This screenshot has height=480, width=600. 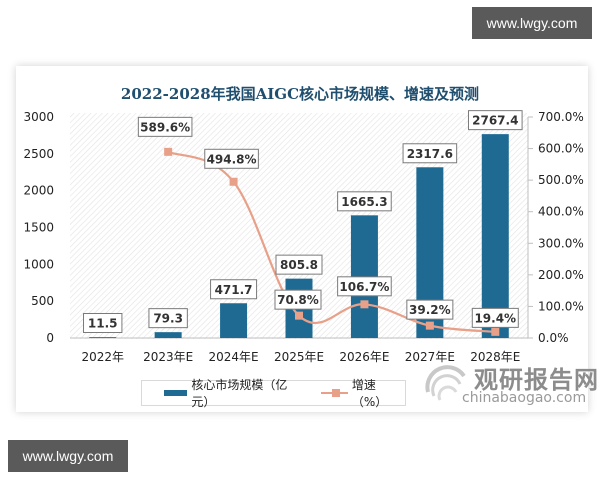 I want to click on growth-value-label: 19.4%, so click(x=495, y=318).